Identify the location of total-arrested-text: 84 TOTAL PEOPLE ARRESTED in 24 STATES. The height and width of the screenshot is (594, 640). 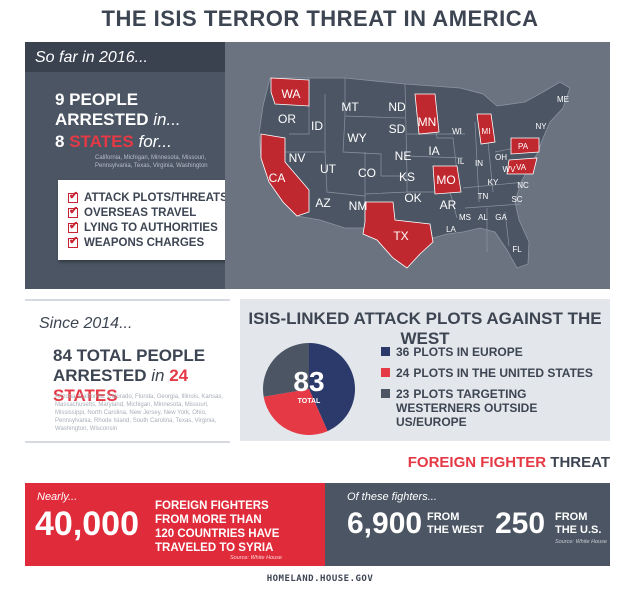
(141, 376).